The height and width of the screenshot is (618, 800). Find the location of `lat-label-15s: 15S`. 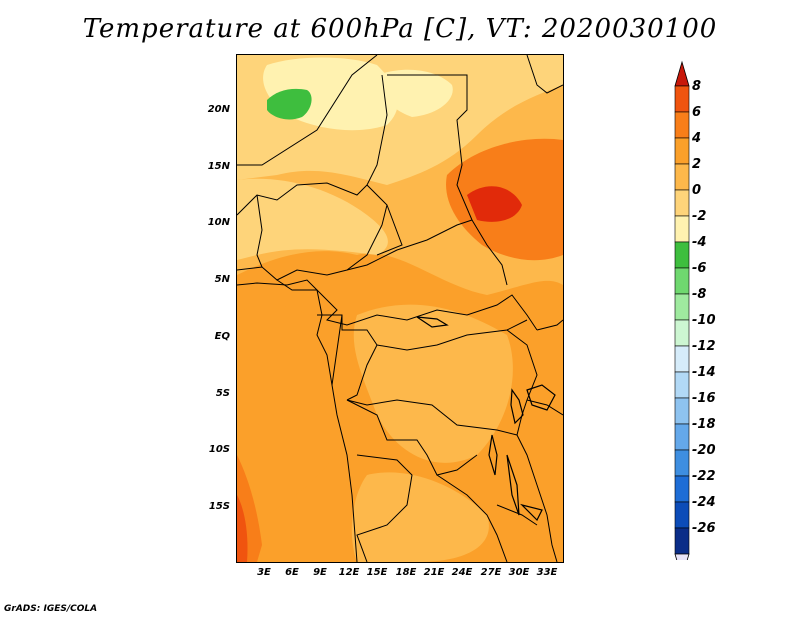

lat-label-15s: 15S is located at coordinates (219, 506).